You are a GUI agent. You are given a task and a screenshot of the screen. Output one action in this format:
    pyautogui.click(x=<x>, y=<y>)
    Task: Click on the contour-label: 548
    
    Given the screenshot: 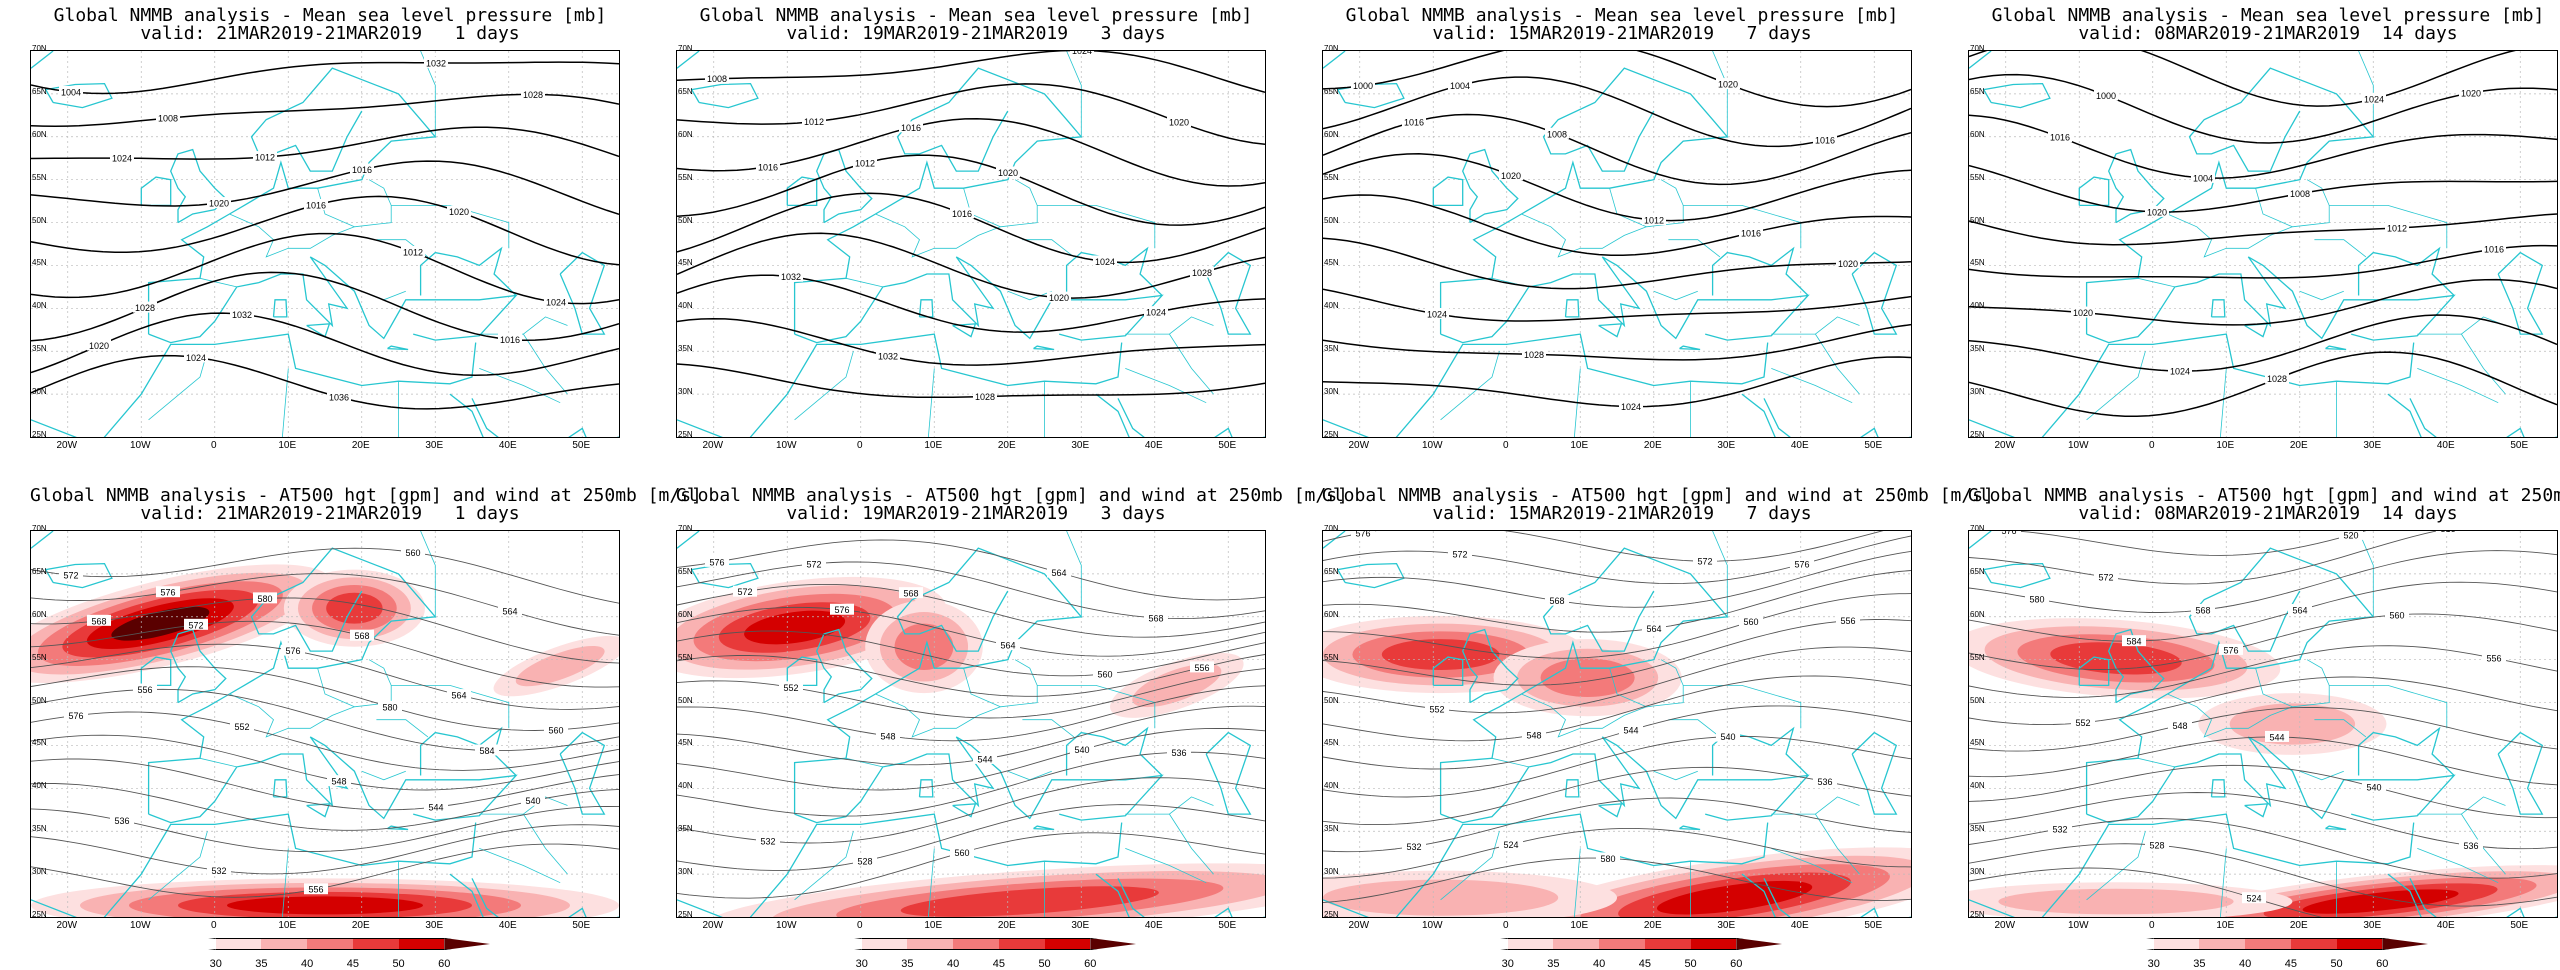 What is the action you would take?
    pyautogui.click(x=2179, y=726)
    